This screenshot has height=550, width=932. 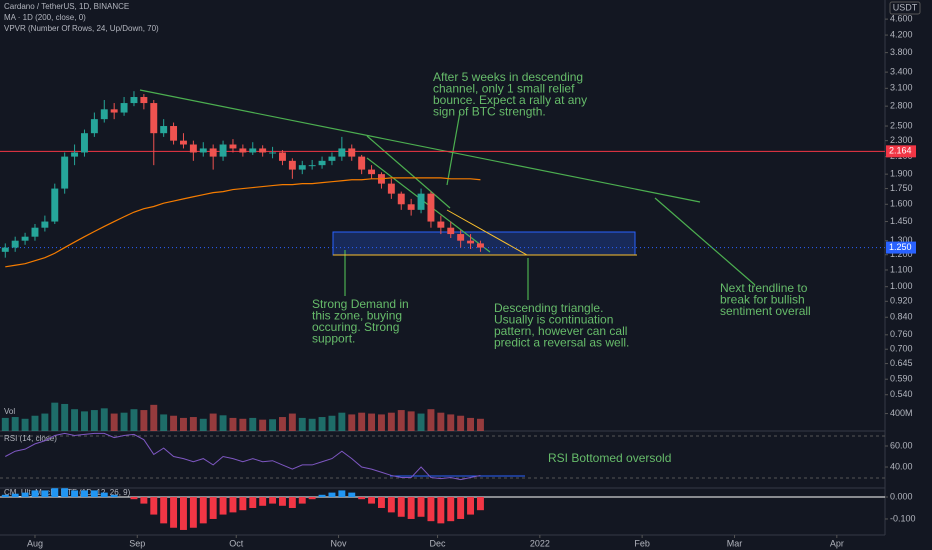 What do you see at coordinates (357, 316) in the screenshot?
I see `annotation: this zone, buying` at bounding box center [357, 316].